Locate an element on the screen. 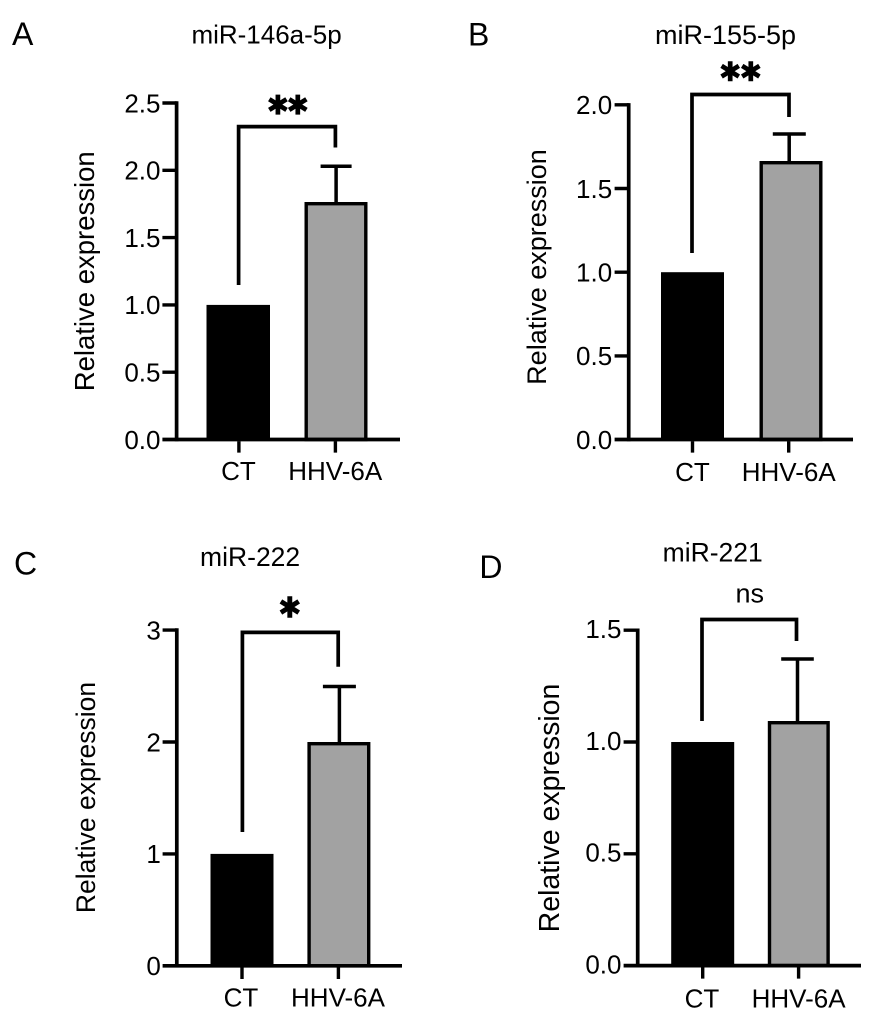 The width and height of the screenshot is (873, 1024). svg-text: 2 is located at coordinates (153, 742).